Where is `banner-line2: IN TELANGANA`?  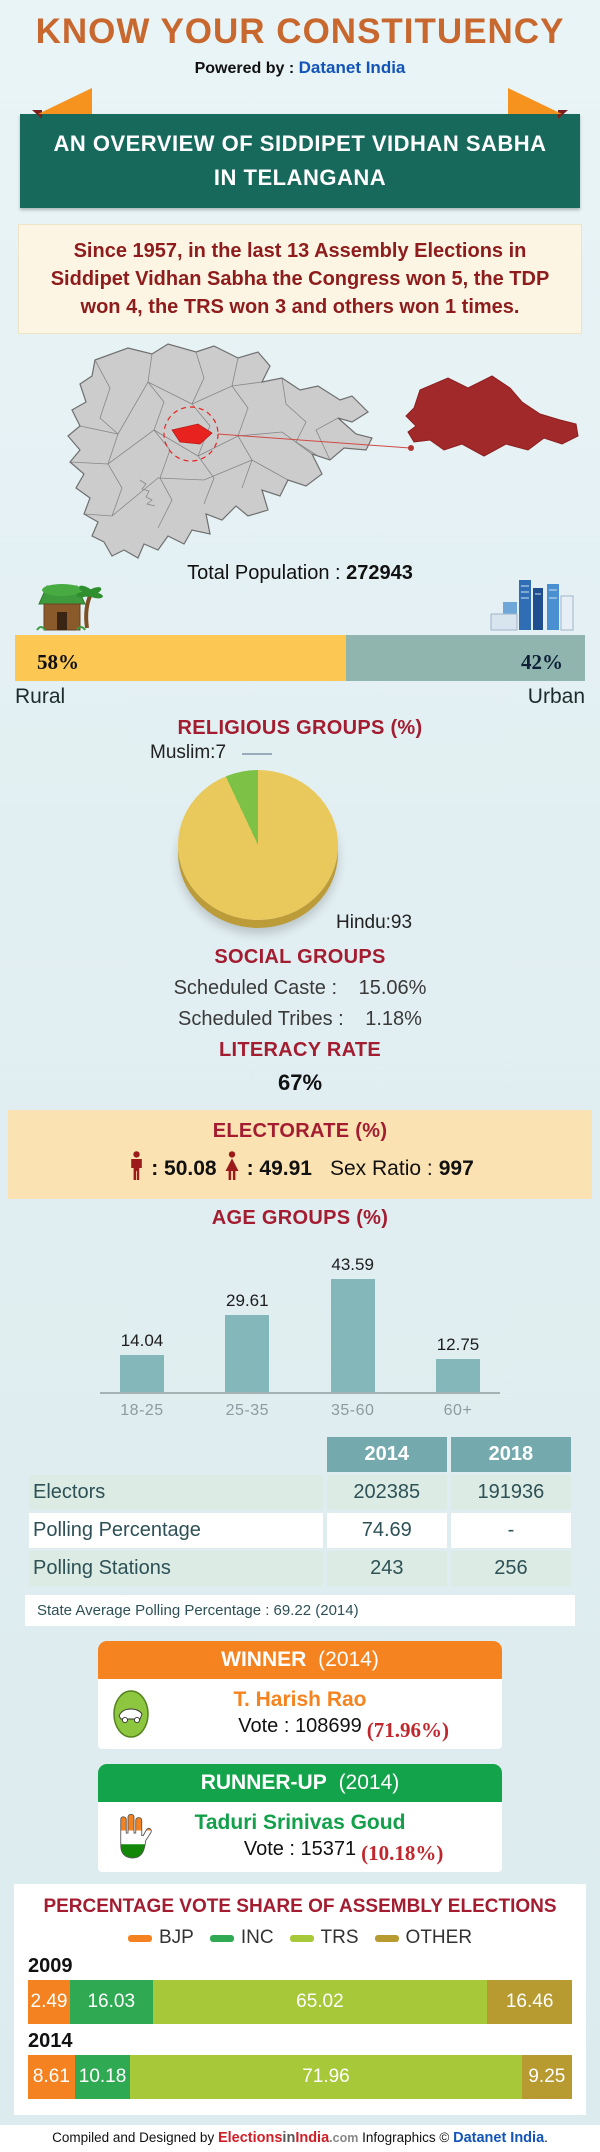 banner-line2: IN TELANGANA is located at coordinates (300, 178).